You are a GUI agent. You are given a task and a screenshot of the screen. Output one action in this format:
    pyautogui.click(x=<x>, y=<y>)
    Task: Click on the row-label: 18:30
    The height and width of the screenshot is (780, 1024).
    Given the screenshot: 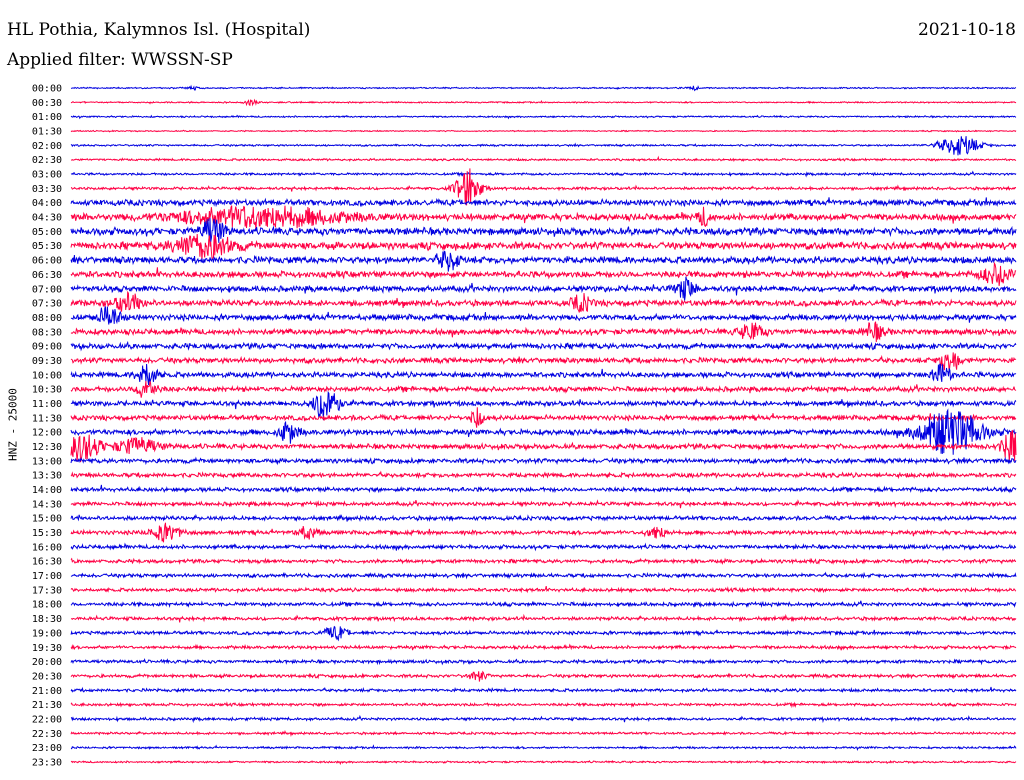 What is the action you would take?
    pyautogui.click(x=47, y=619)
    